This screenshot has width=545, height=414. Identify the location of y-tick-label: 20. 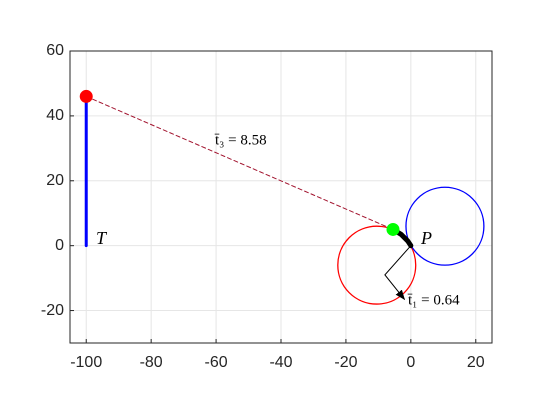
(55, 180).